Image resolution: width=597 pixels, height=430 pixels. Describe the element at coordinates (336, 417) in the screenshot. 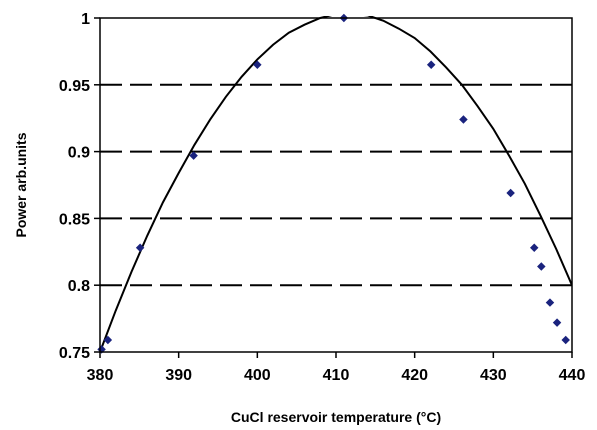

I see `x-axis-title: CuCl reservoir temperature (°C)` at that location.